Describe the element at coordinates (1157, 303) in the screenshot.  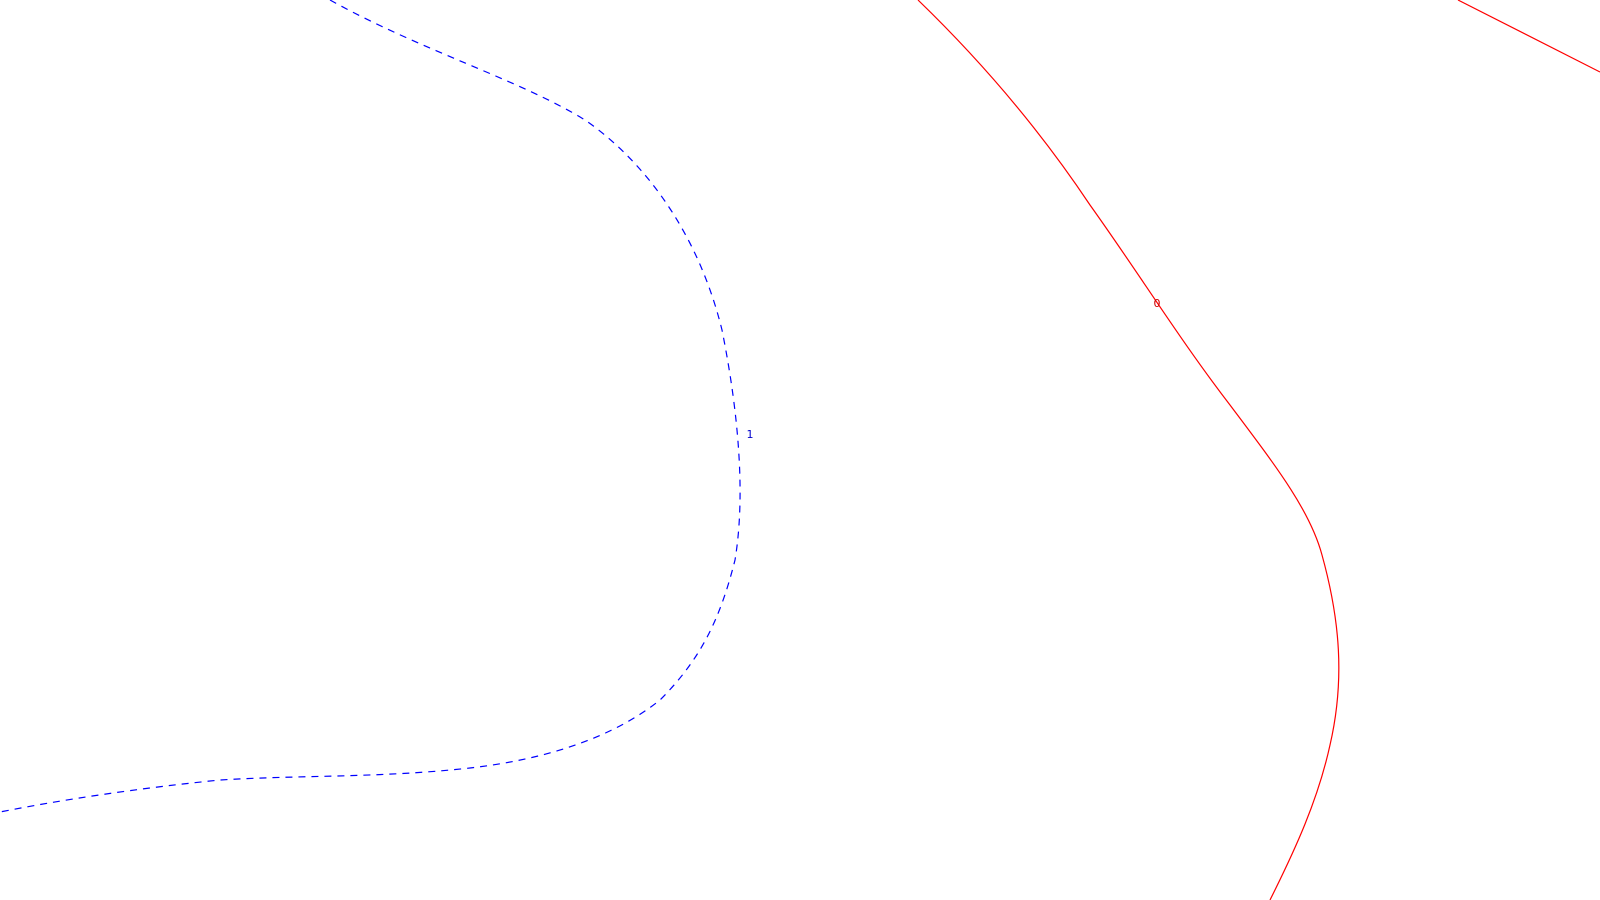
I see `contour-label-level-0: 0` at that location.